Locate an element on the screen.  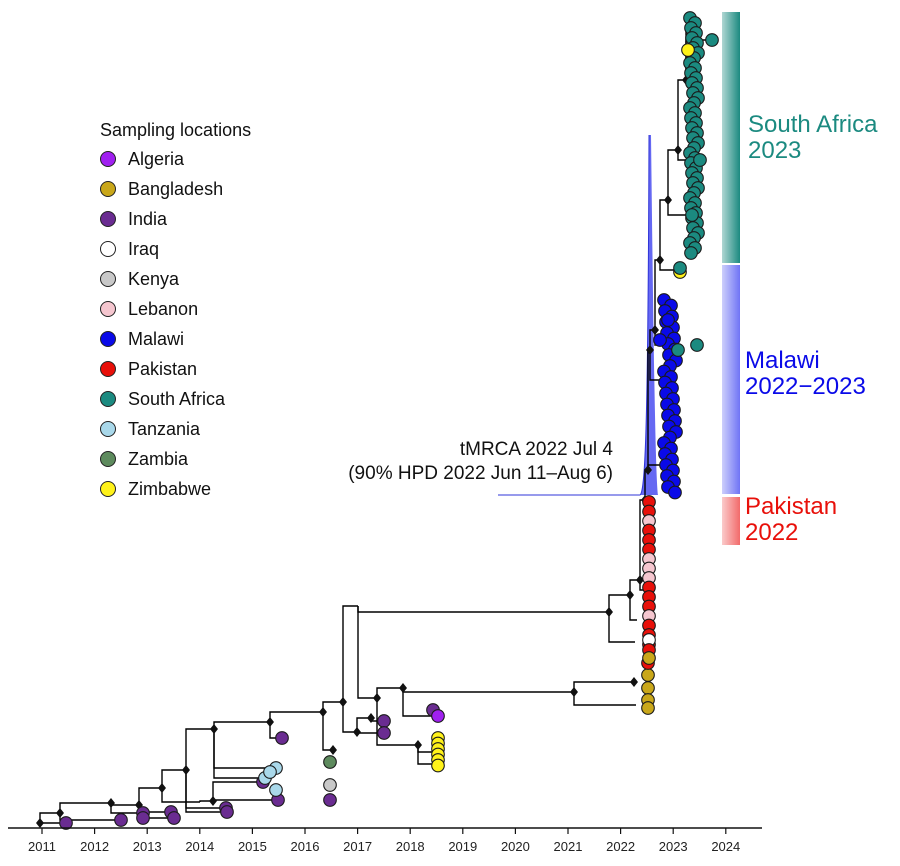
legend-item-algeria: Algeria is located at coordinates (175, 159).